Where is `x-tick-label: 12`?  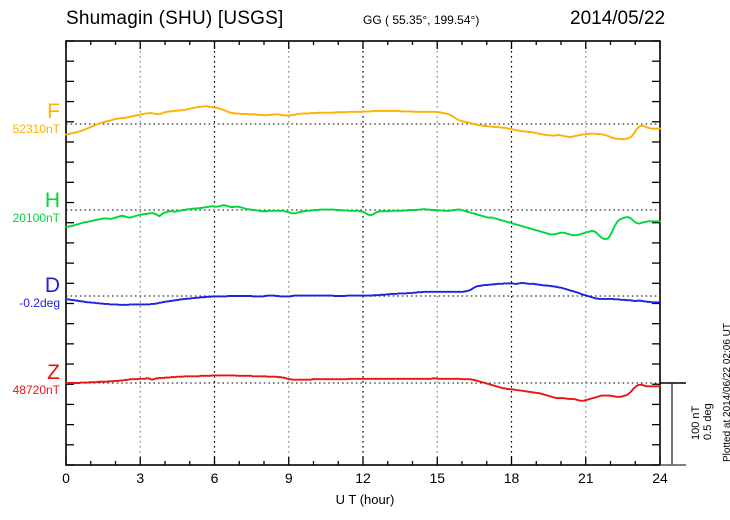 x-tick-label: 12 is located at coordinates (363, 478).